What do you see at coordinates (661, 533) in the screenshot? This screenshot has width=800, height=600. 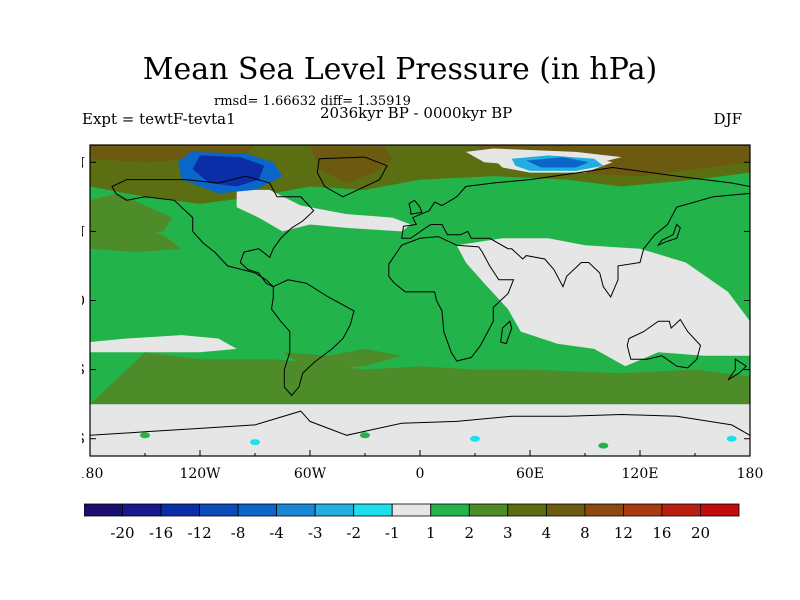 I see `colorbar-label: 16` at bounding box center [661, 533].